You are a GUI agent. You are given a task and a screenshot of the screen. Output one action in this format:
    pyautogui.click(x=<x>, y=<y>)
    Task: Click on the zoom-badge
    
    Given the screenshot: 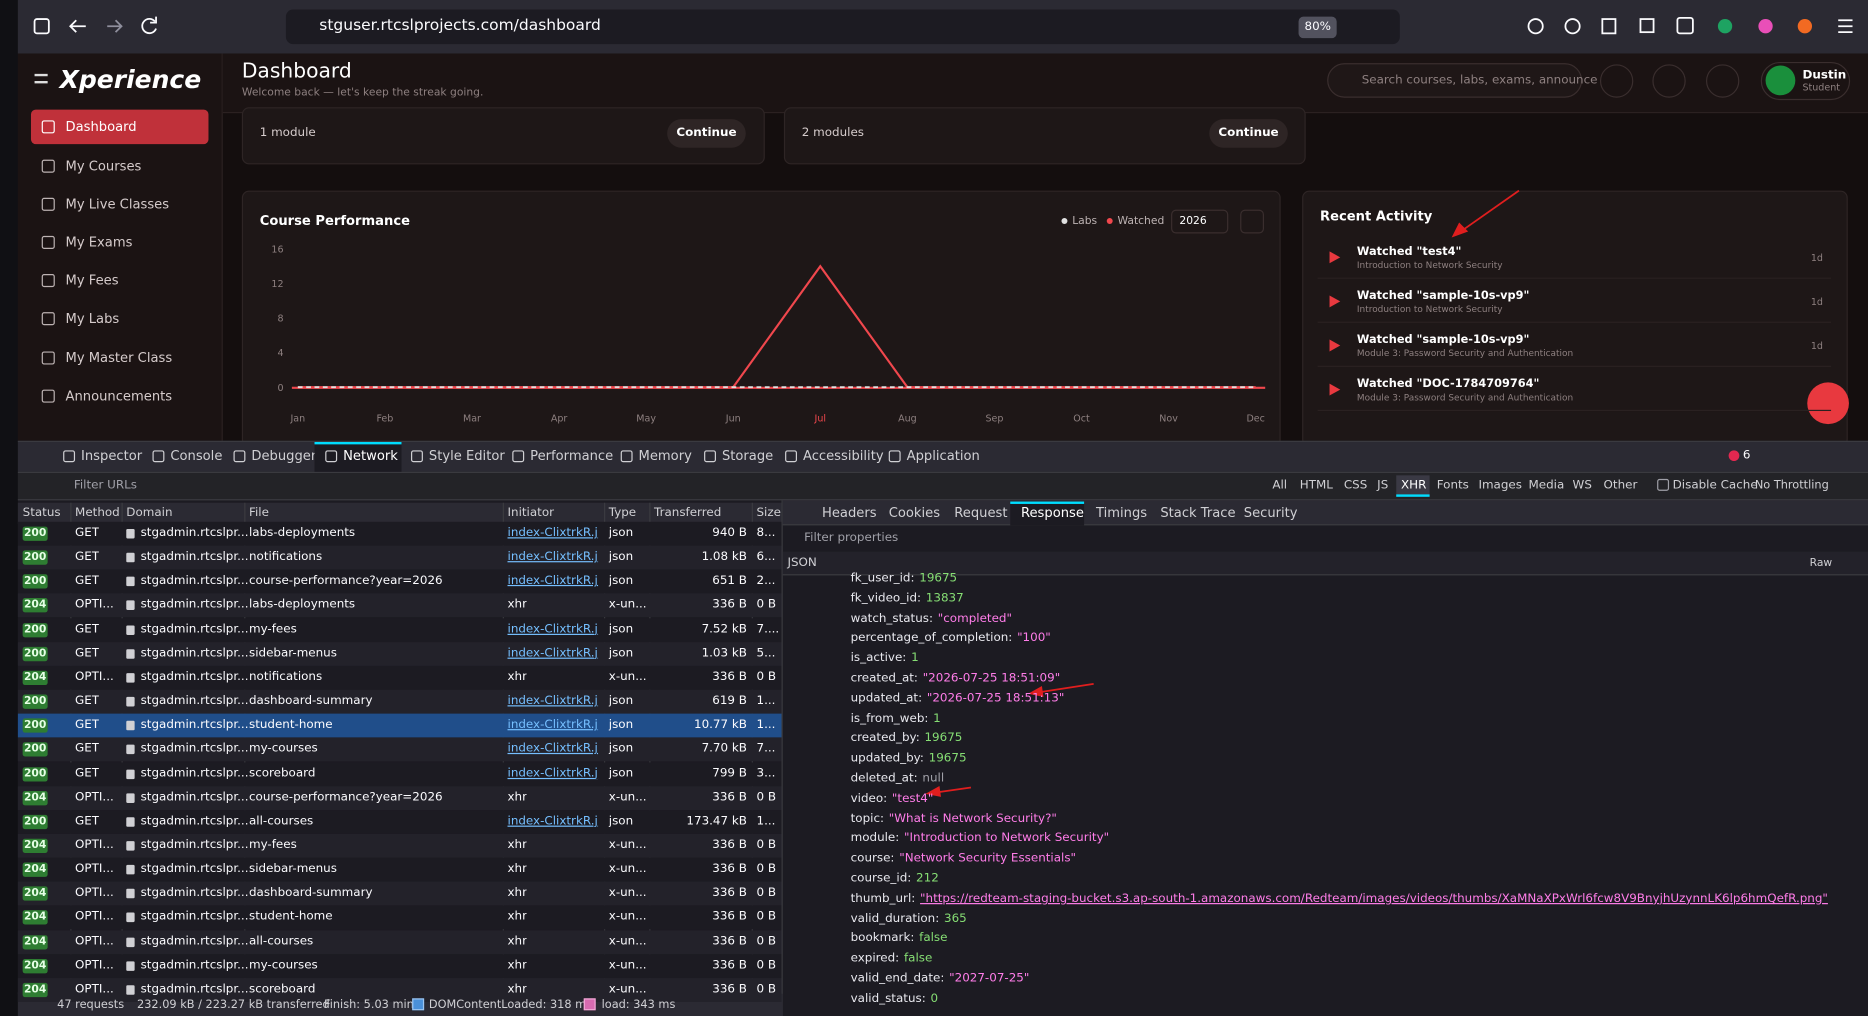 What is the action you would take?
    pyautogui.click(x=1317, y=27)
    